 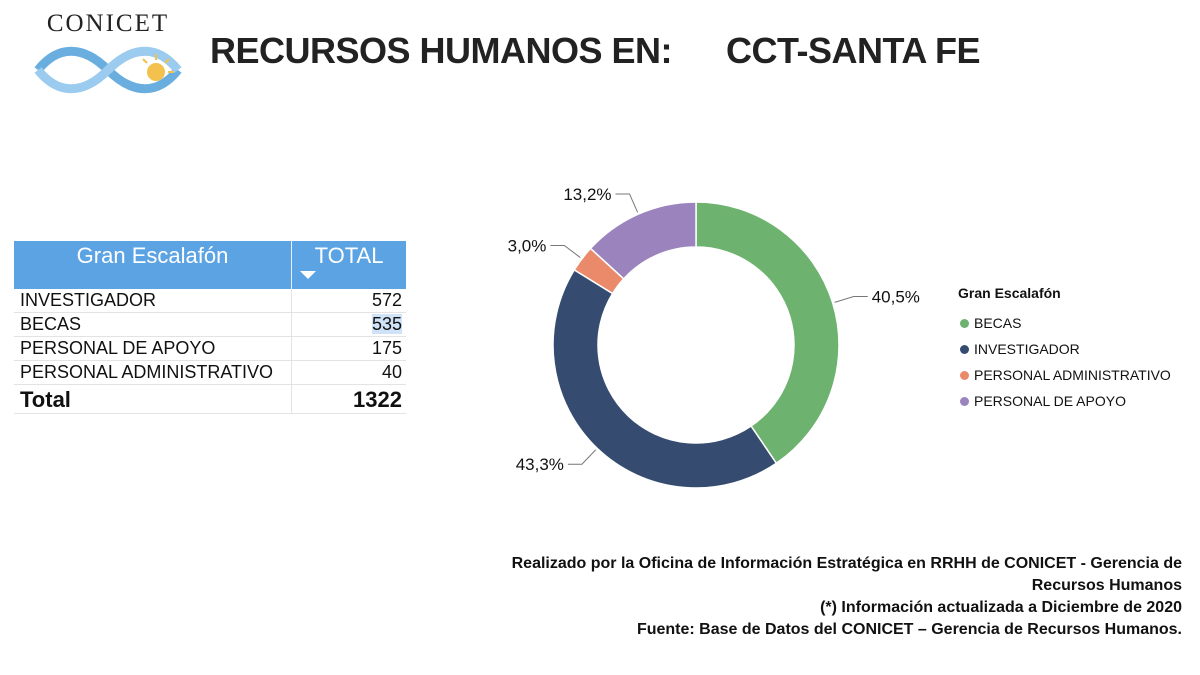 I want to click on sort-down-icon, so click(x=308, y=275).